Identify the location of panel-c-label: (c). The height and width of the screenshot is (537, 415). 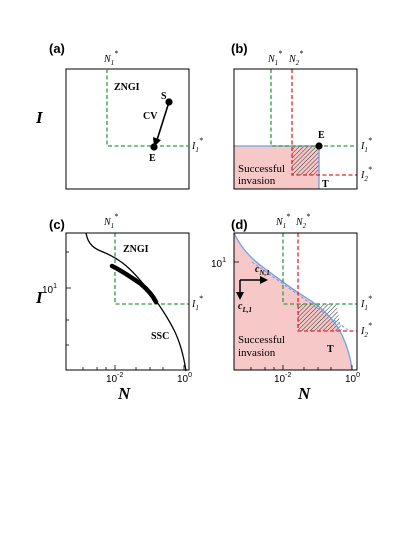
(57, 224).